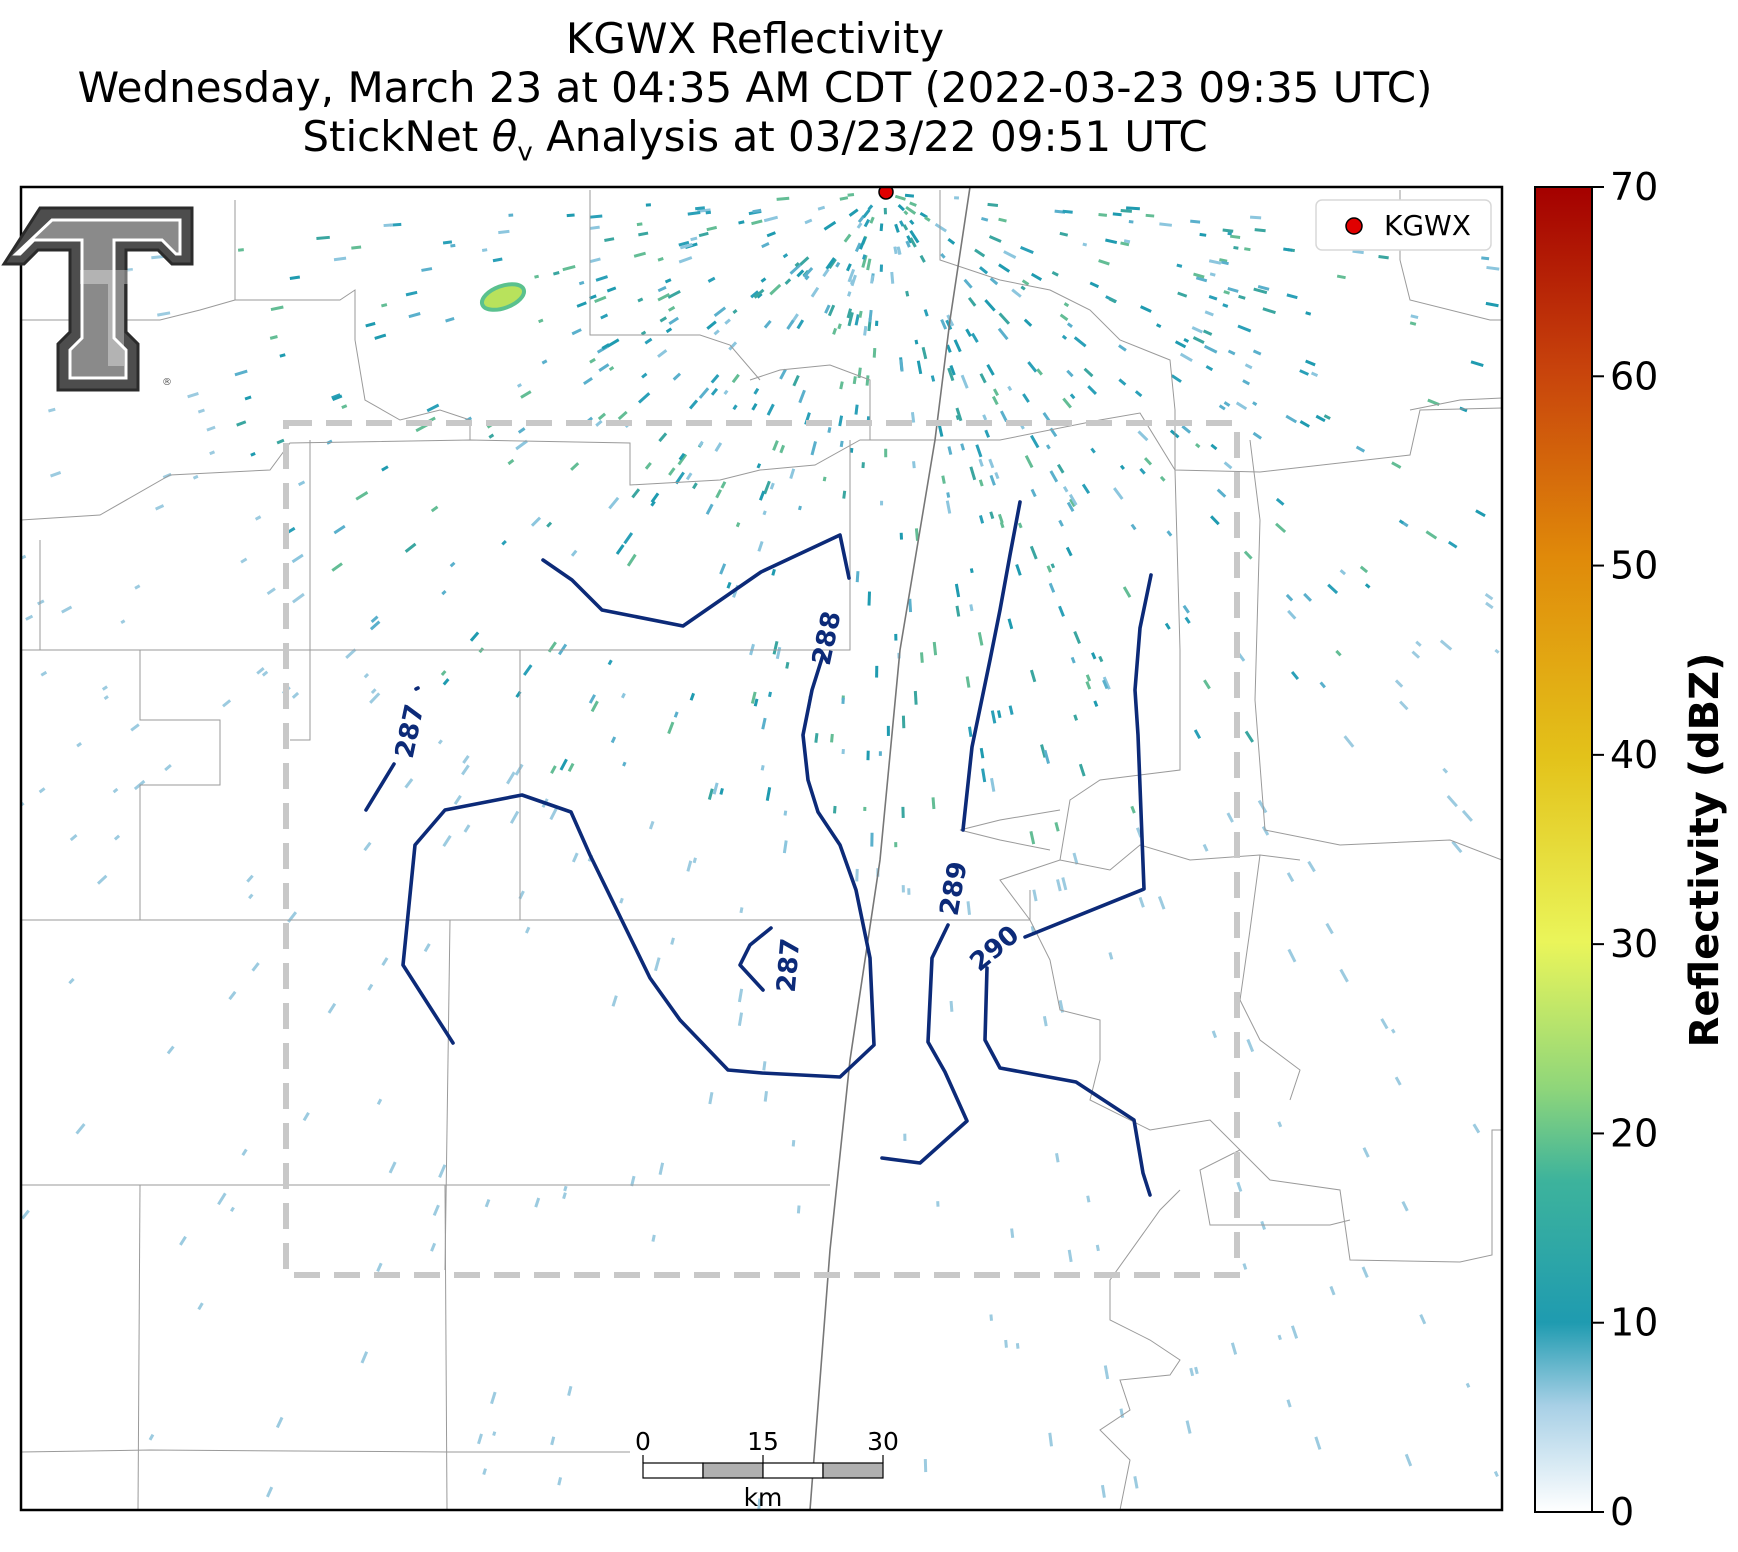 This screenshot has height=1552, width=1738. Describe the element at coordinates (503, 297) in the screenshot. I see `echo-cell` at that location.